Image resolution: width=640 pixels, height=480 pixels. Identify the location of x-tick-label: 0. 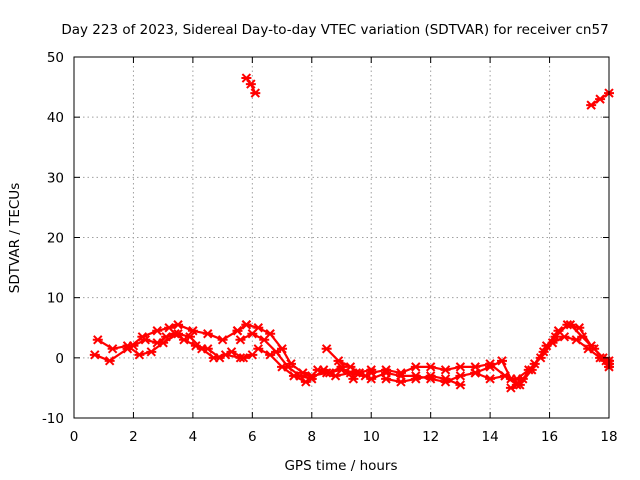
(74, 437).